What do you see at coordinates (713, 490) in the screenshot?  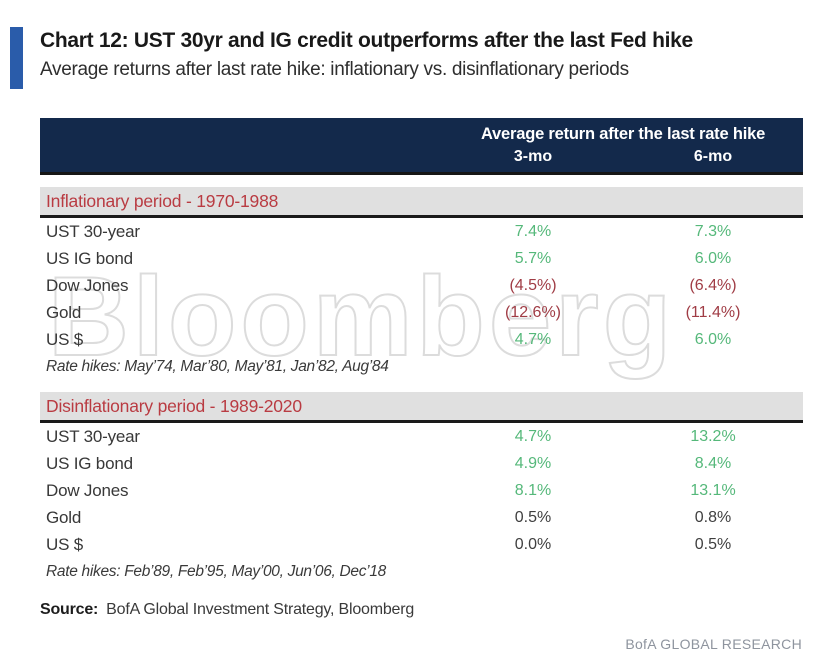 I see `value-6mo: 13.1%` at bounding box center [713, 490].